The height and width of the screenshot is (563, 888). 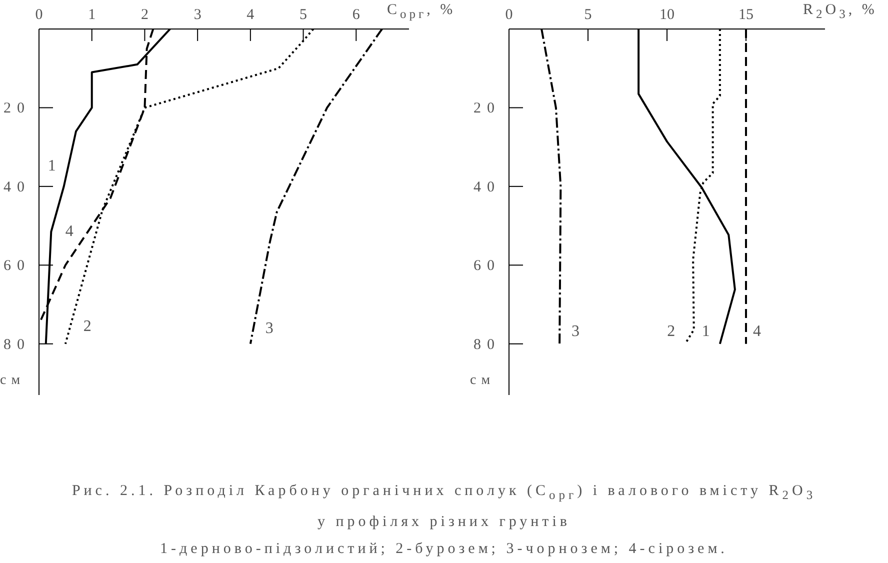 What do you see at coordinates (746, 15) in the screenshot?
I see `x-tick-label: 15` at bounding box center [746, 15].